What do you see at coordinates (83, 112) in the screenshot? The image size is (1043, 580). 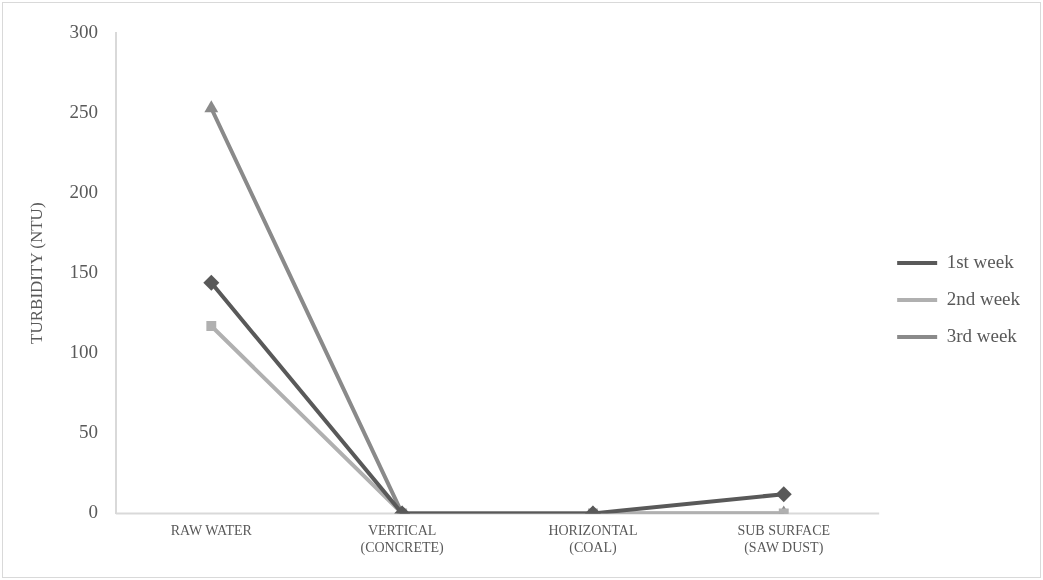 I see `y-tick-label: 250` at bounding box center [83, 112].